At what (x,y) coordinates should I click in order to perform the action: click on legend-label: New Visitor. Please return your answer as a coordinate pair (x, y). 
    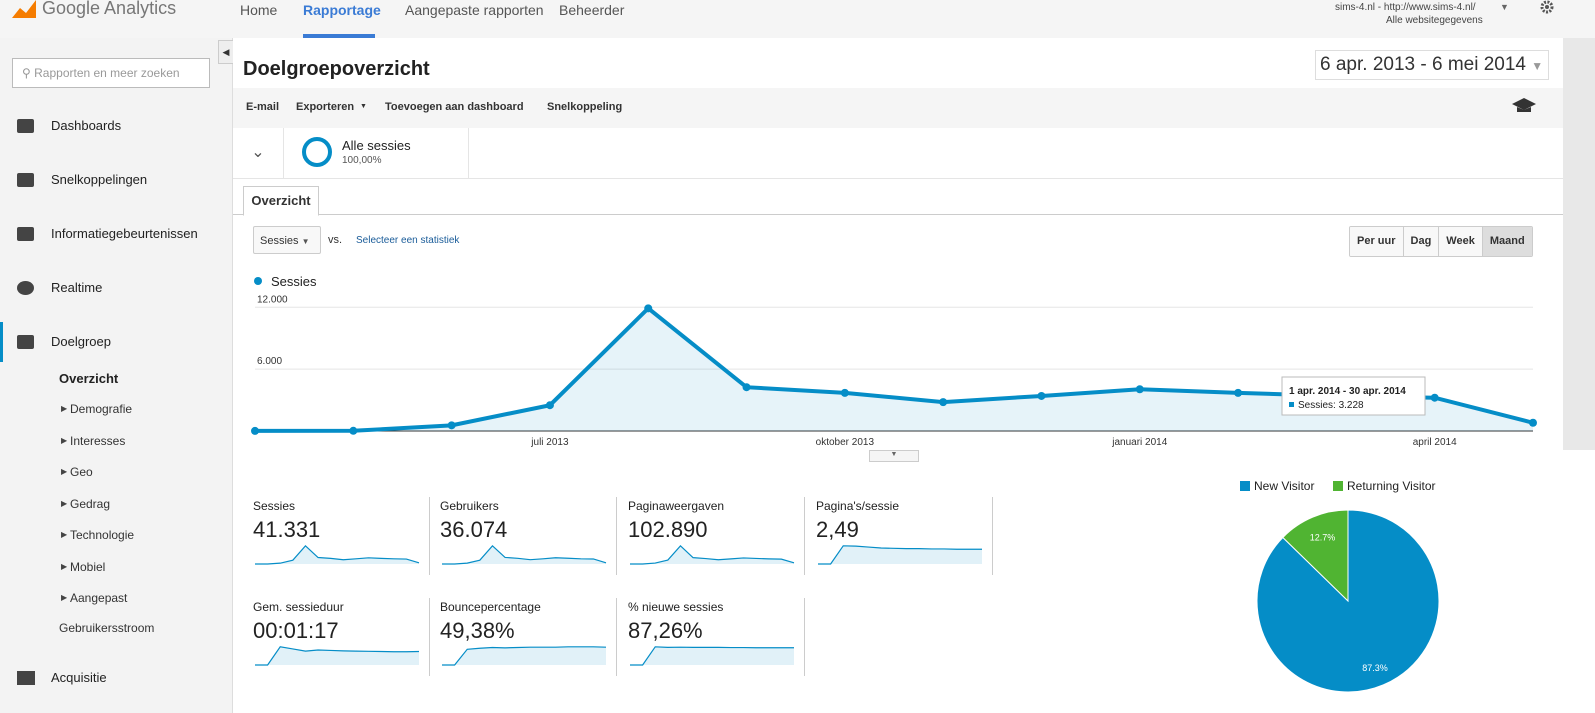
    Looking at the image, I should click on (1284, 486).